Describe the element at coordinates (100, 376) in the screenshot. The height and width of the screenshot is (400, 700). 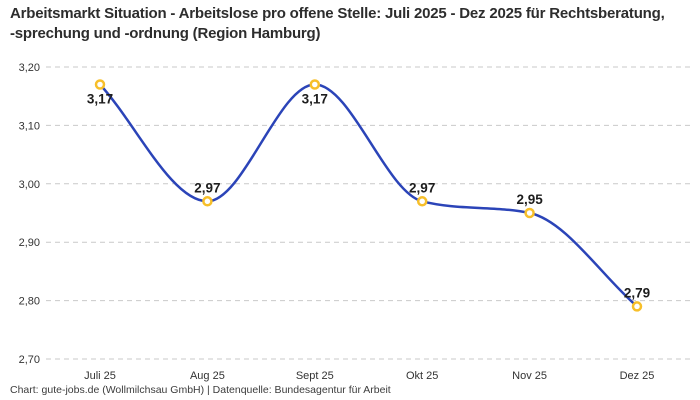
I see `x-tick-label: Juli 25` at that location.